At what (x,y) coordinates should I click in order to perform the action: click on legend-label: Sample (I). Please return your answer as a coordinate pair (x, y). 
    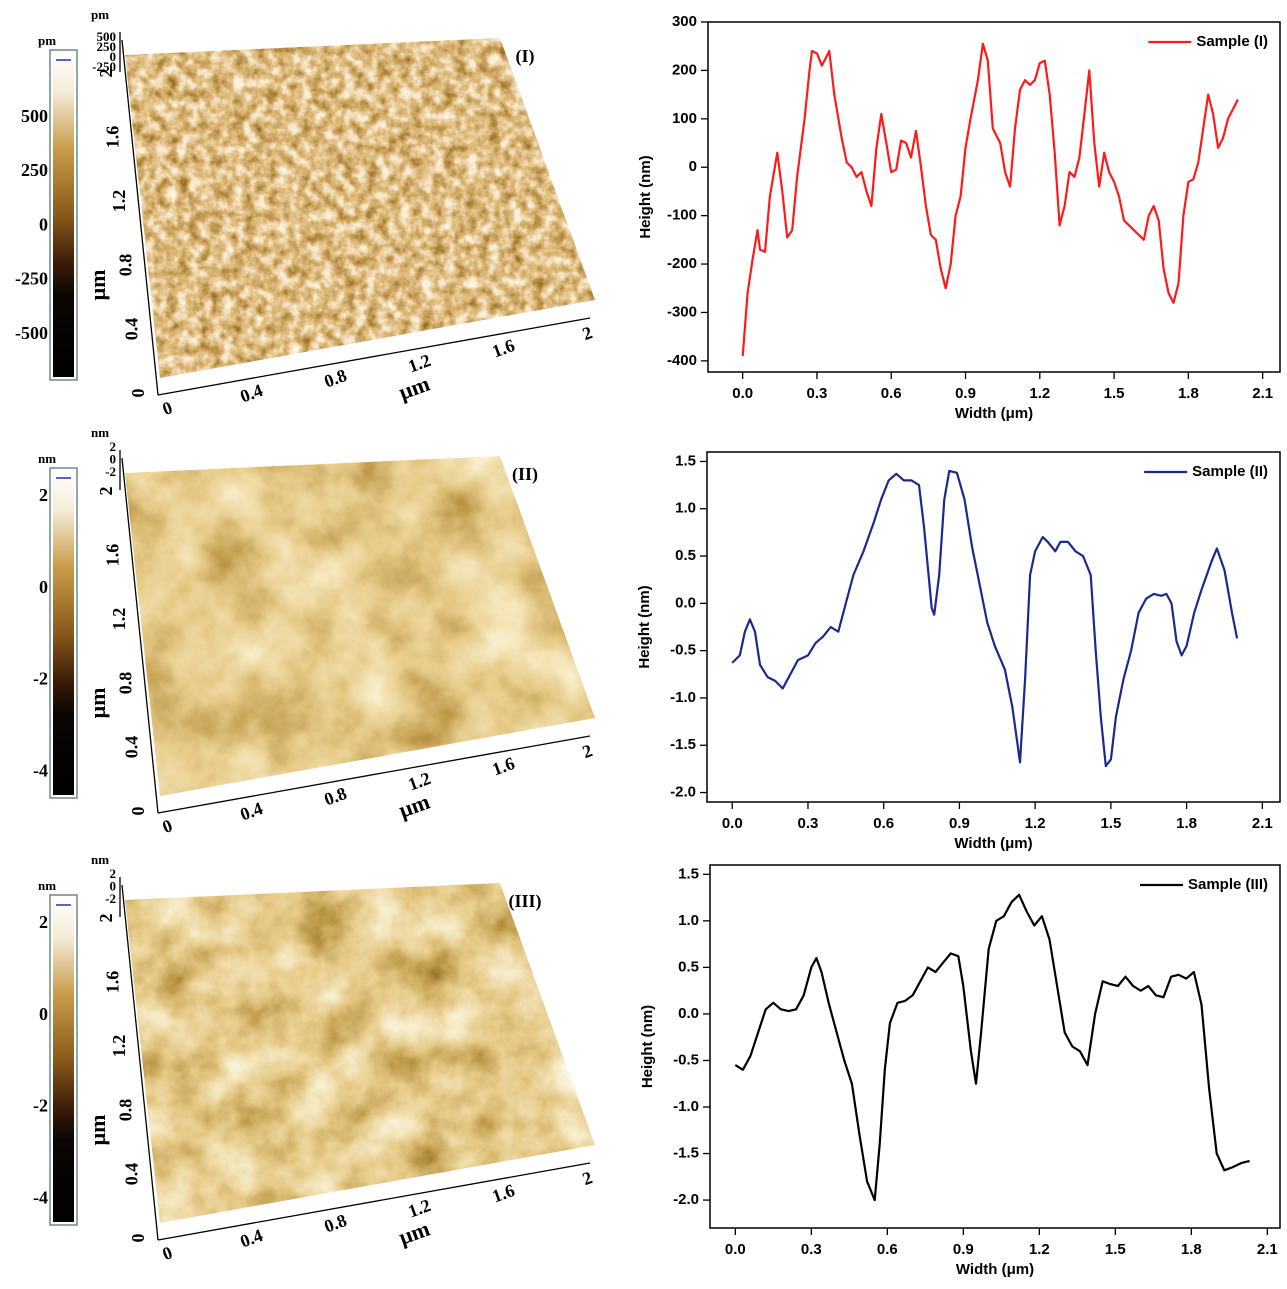
    Looking at the image, I should click on (1232, 41).